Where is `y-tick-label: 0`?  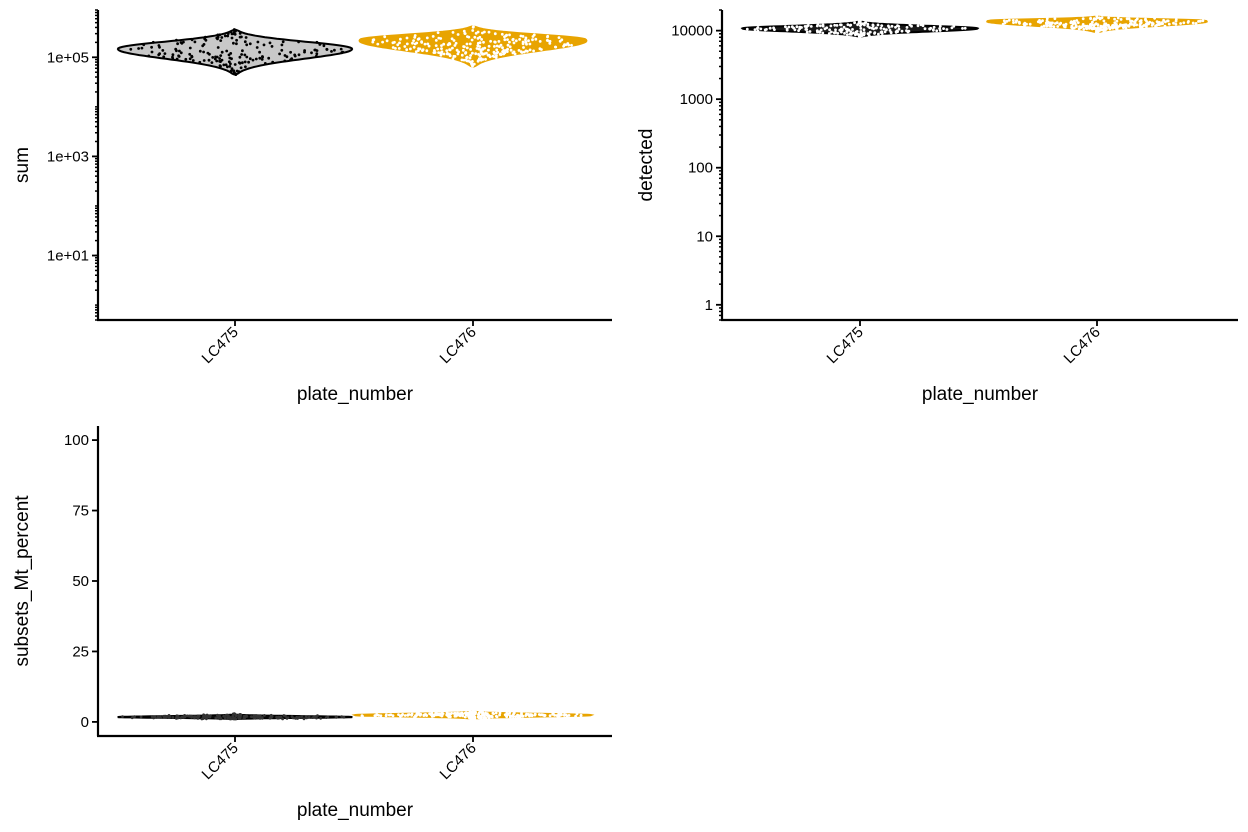 y-tick-label: 0 is located at coordinates (85, 722).